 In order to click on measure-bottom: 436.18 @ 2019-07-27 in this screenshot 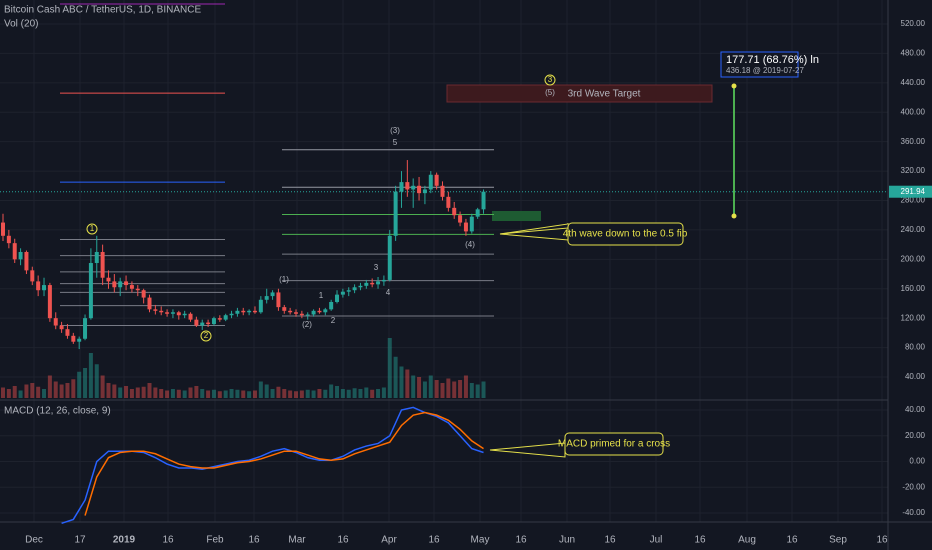, I will do `click(765, 70)`.